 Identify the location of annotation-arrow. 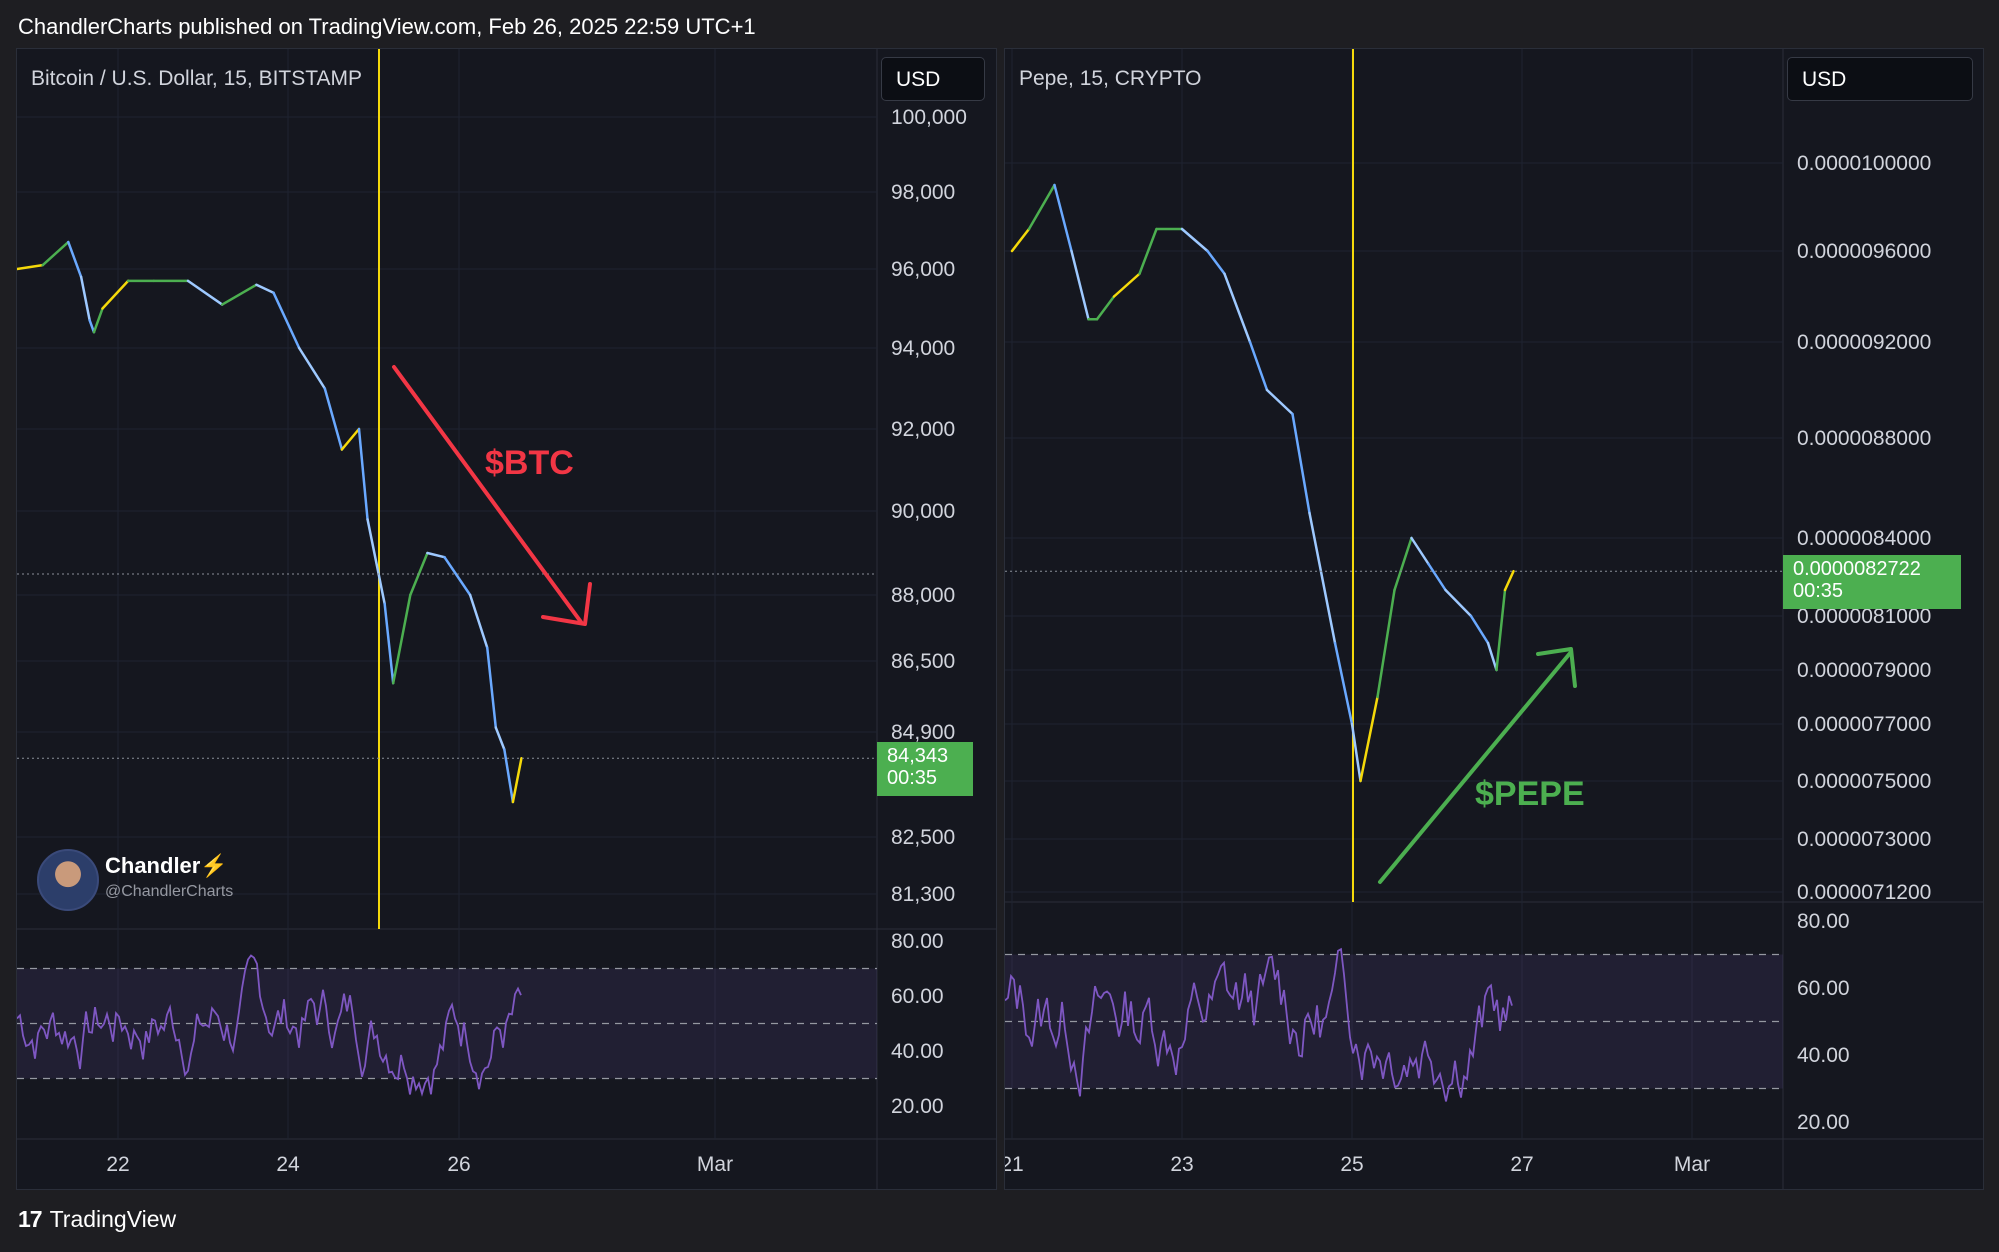
(487, 494).